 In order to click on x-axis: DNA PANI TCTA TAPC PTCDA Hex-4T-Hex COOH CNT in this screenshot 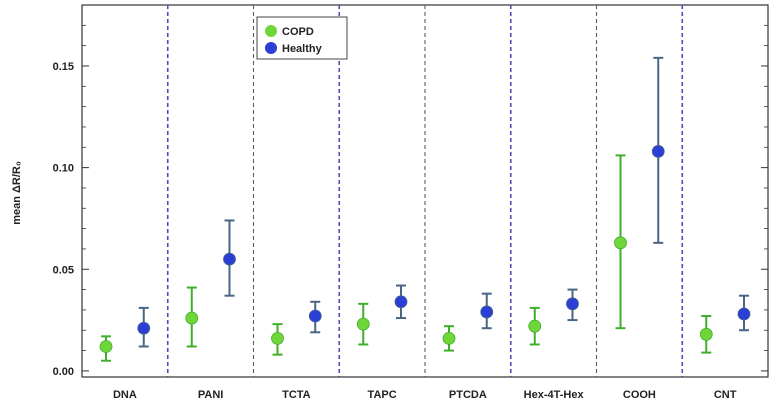, I will do `click(425, 395)`.